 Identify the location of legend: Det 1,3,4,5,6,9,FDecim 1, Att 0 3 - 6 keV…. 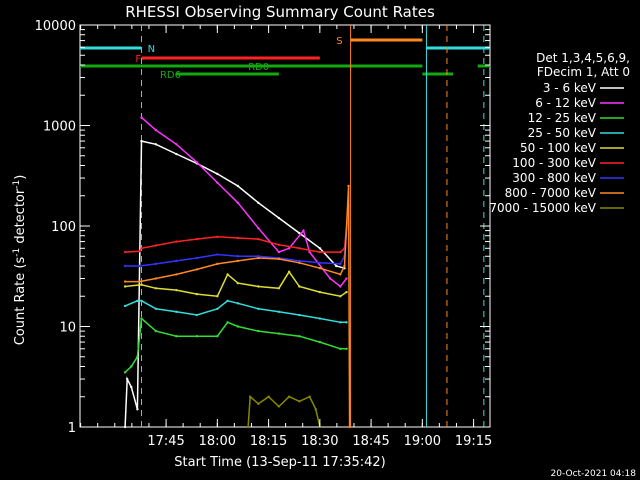
(559, 133).